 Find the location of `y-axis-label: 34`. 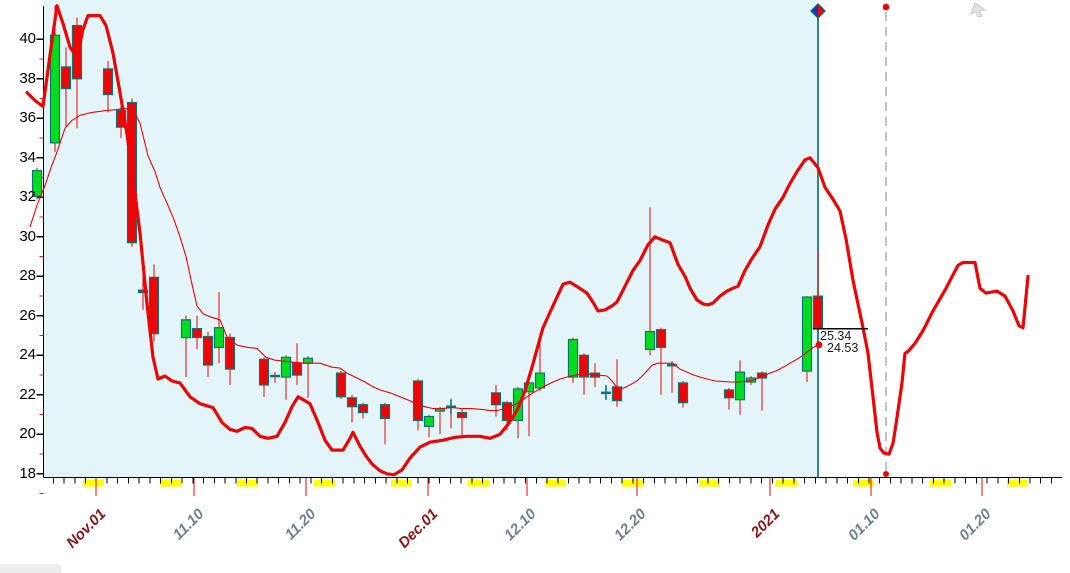

y-axis-label: 34 is located at coordinates (27, 157).